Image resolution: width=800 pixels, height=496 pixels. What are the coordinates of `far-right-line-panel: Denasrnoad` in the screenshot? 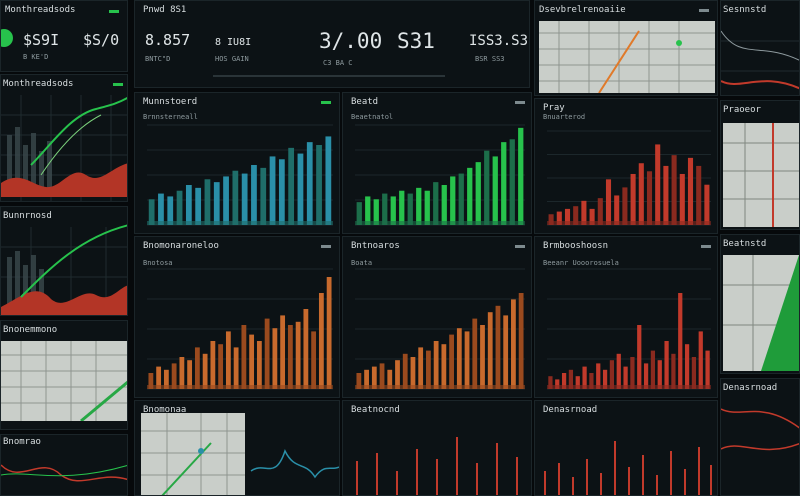 It's located at (760, 437).